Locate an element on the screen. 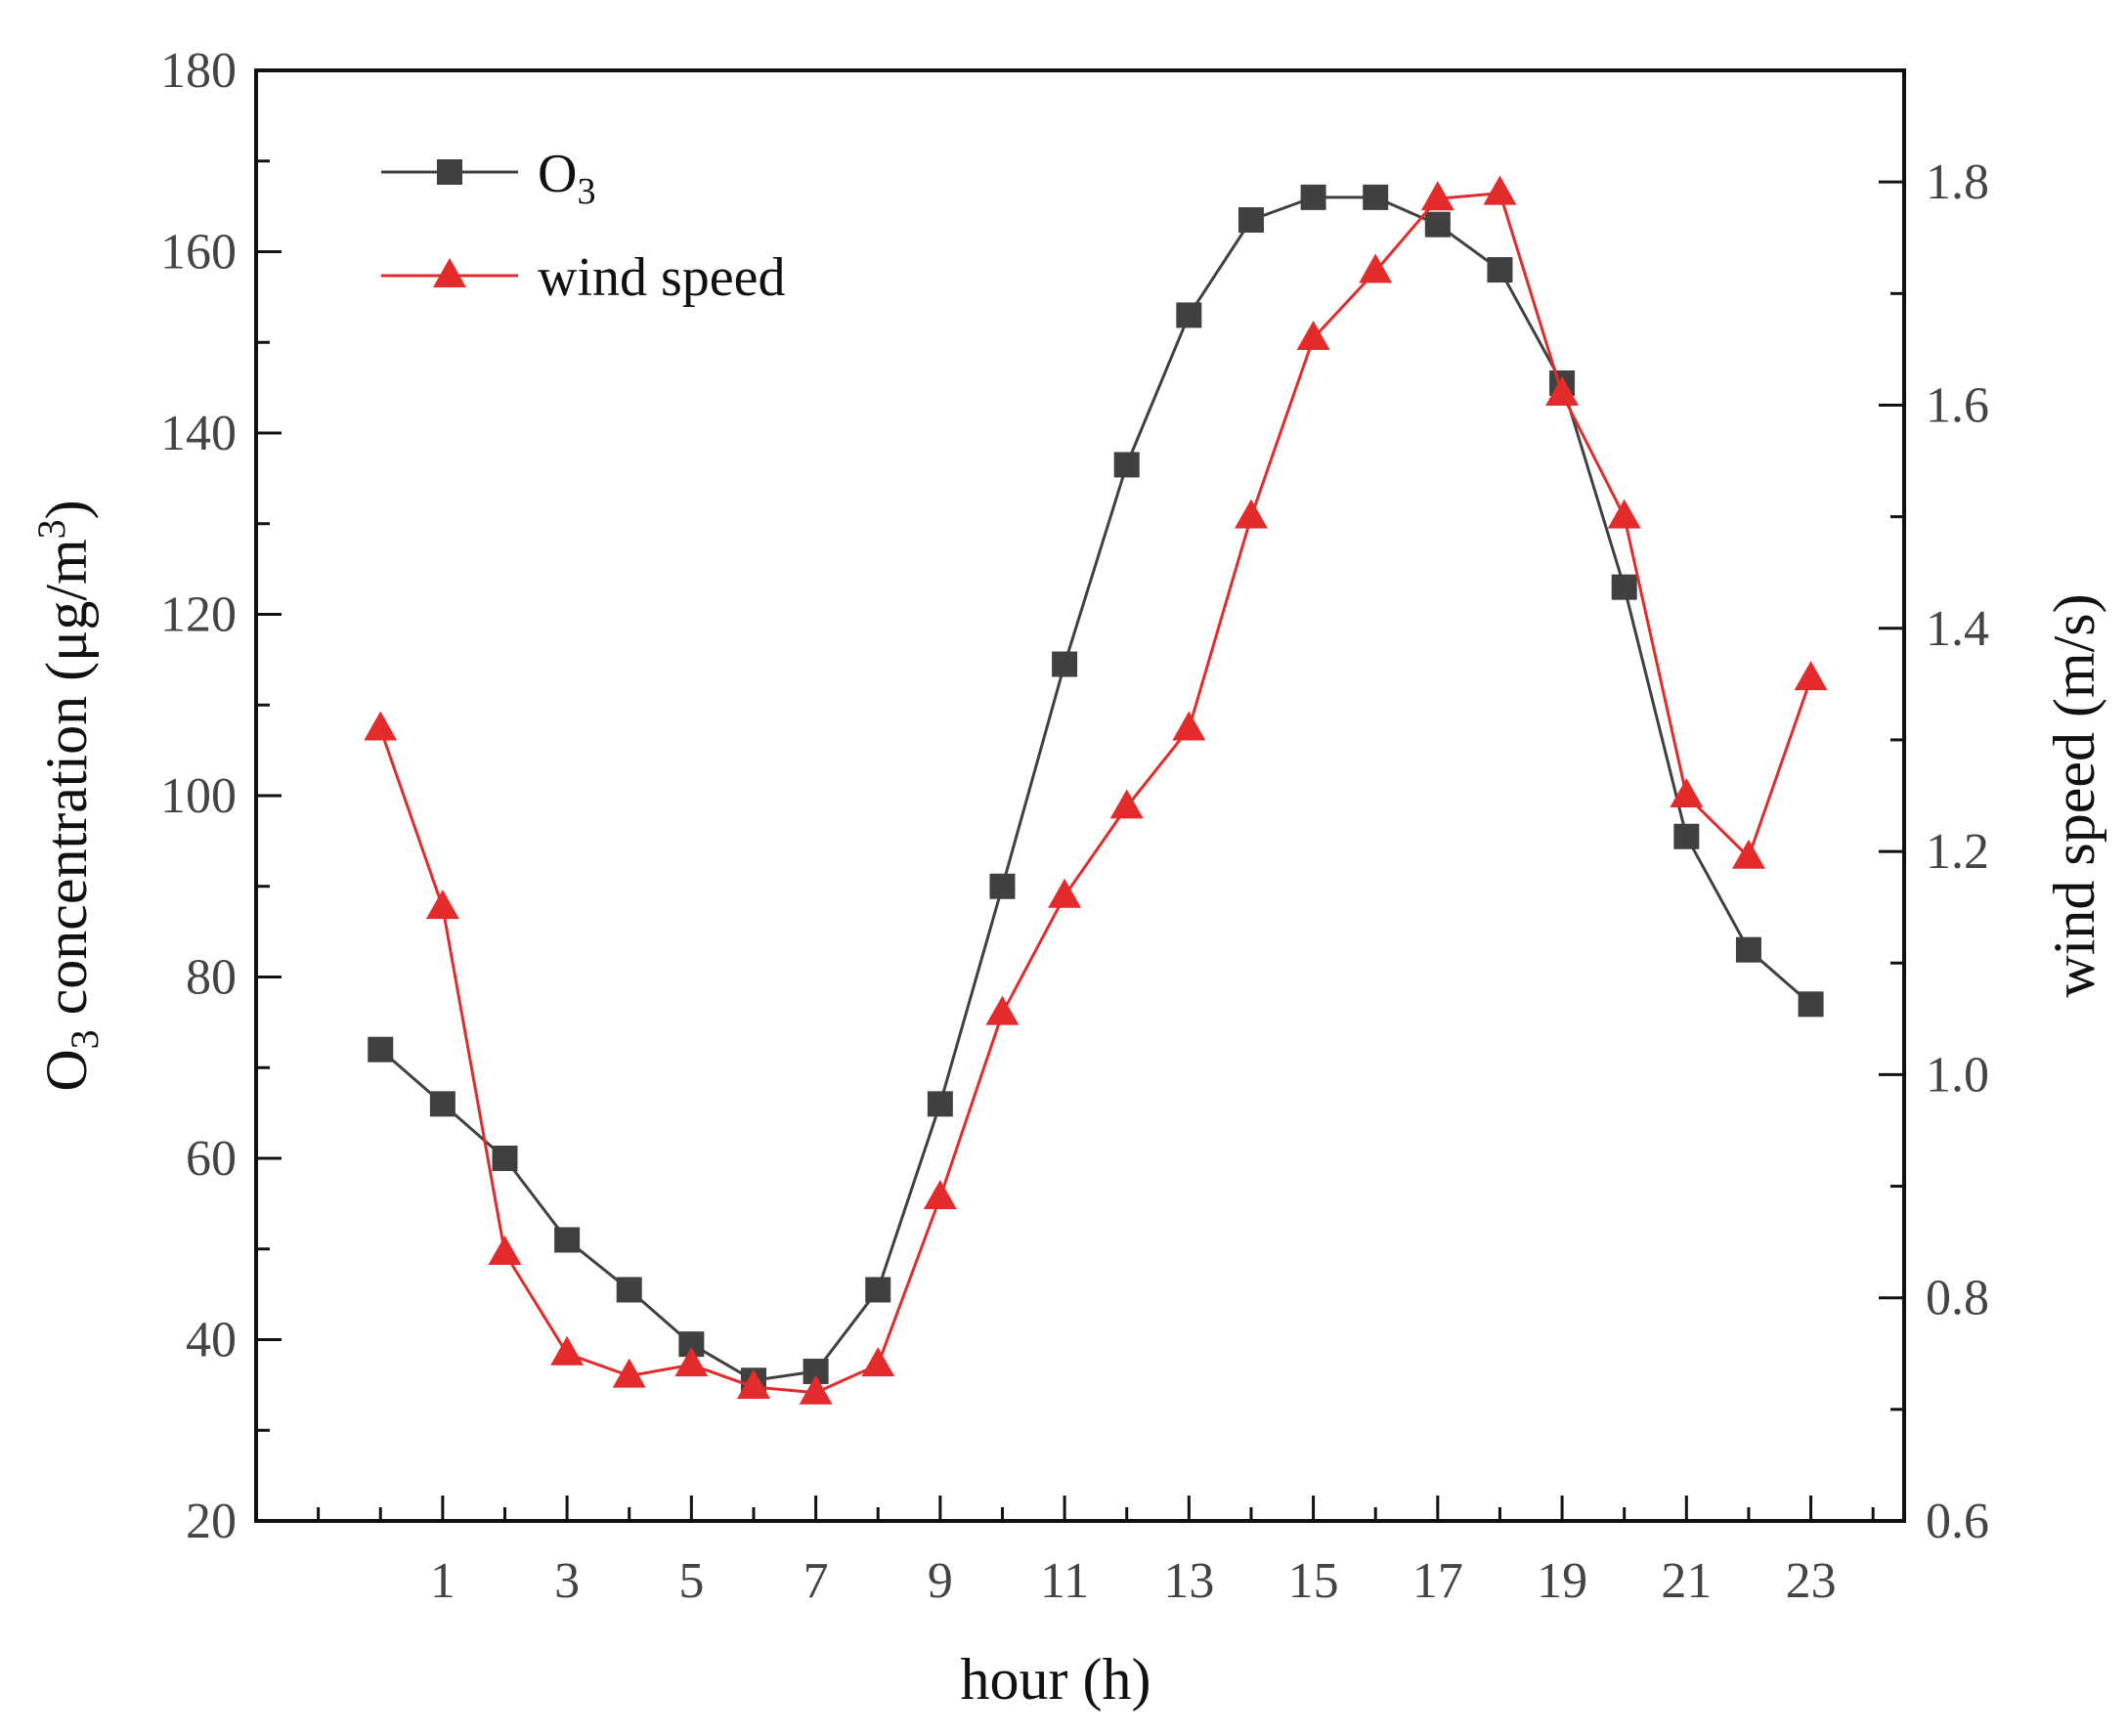  y-axis-title-prefix: O is located at coordinates (66, 1070).